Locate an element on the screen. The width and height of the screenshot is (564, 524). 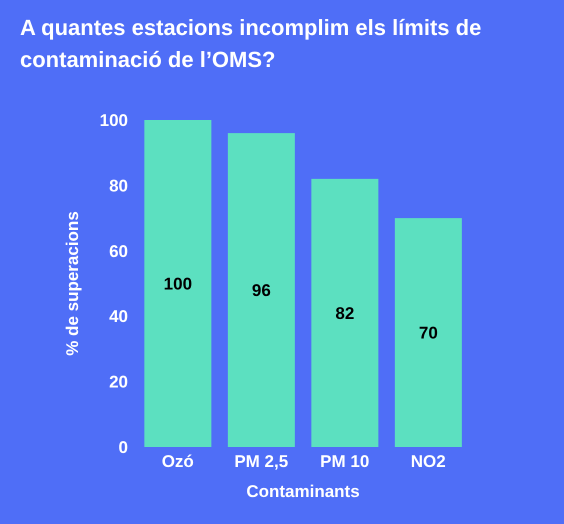
data-label: 70 is located at coordinates (428, 333).